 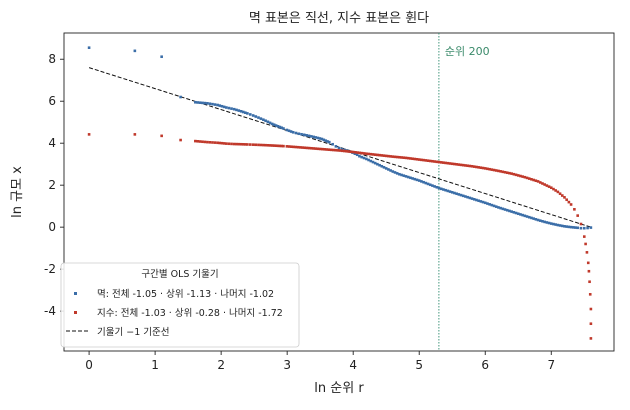 I want to click on y-axis: 8 6 4 2 0 -2 -4, so click(x=54, y=185).